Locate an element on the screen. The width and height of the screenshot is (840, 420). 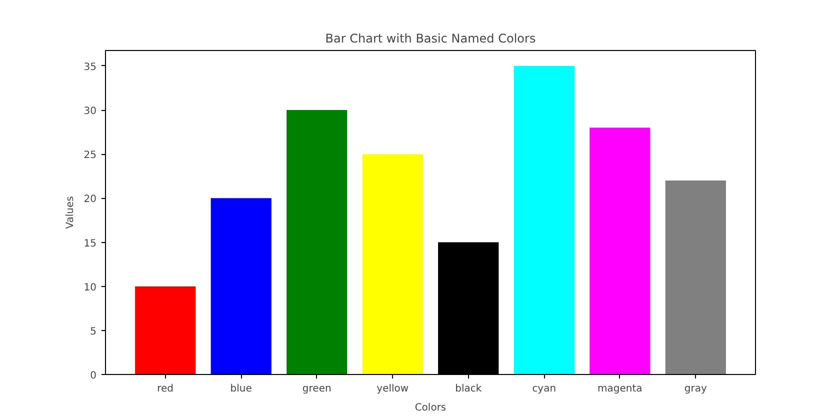
y-tick-label: 25 is located at coordinates (90, 156).